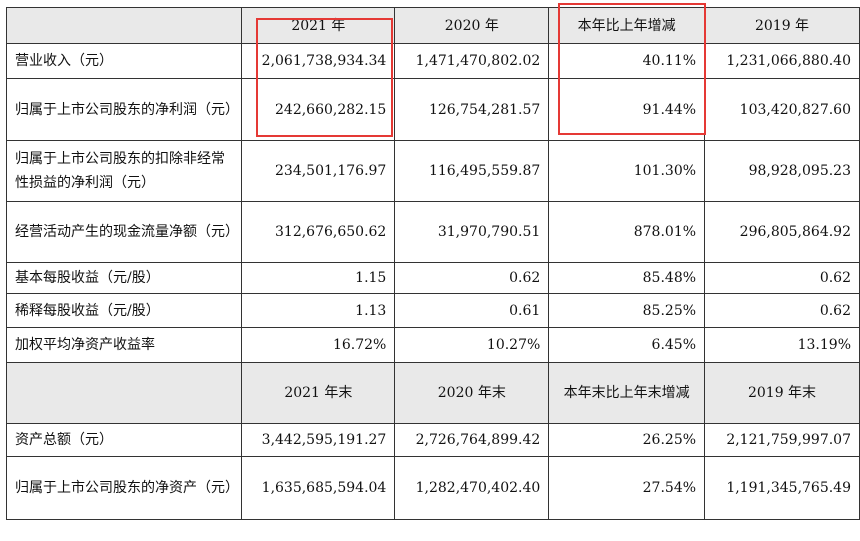  I want to click on value-2021: 234,501,176.97, so click(318, 171).